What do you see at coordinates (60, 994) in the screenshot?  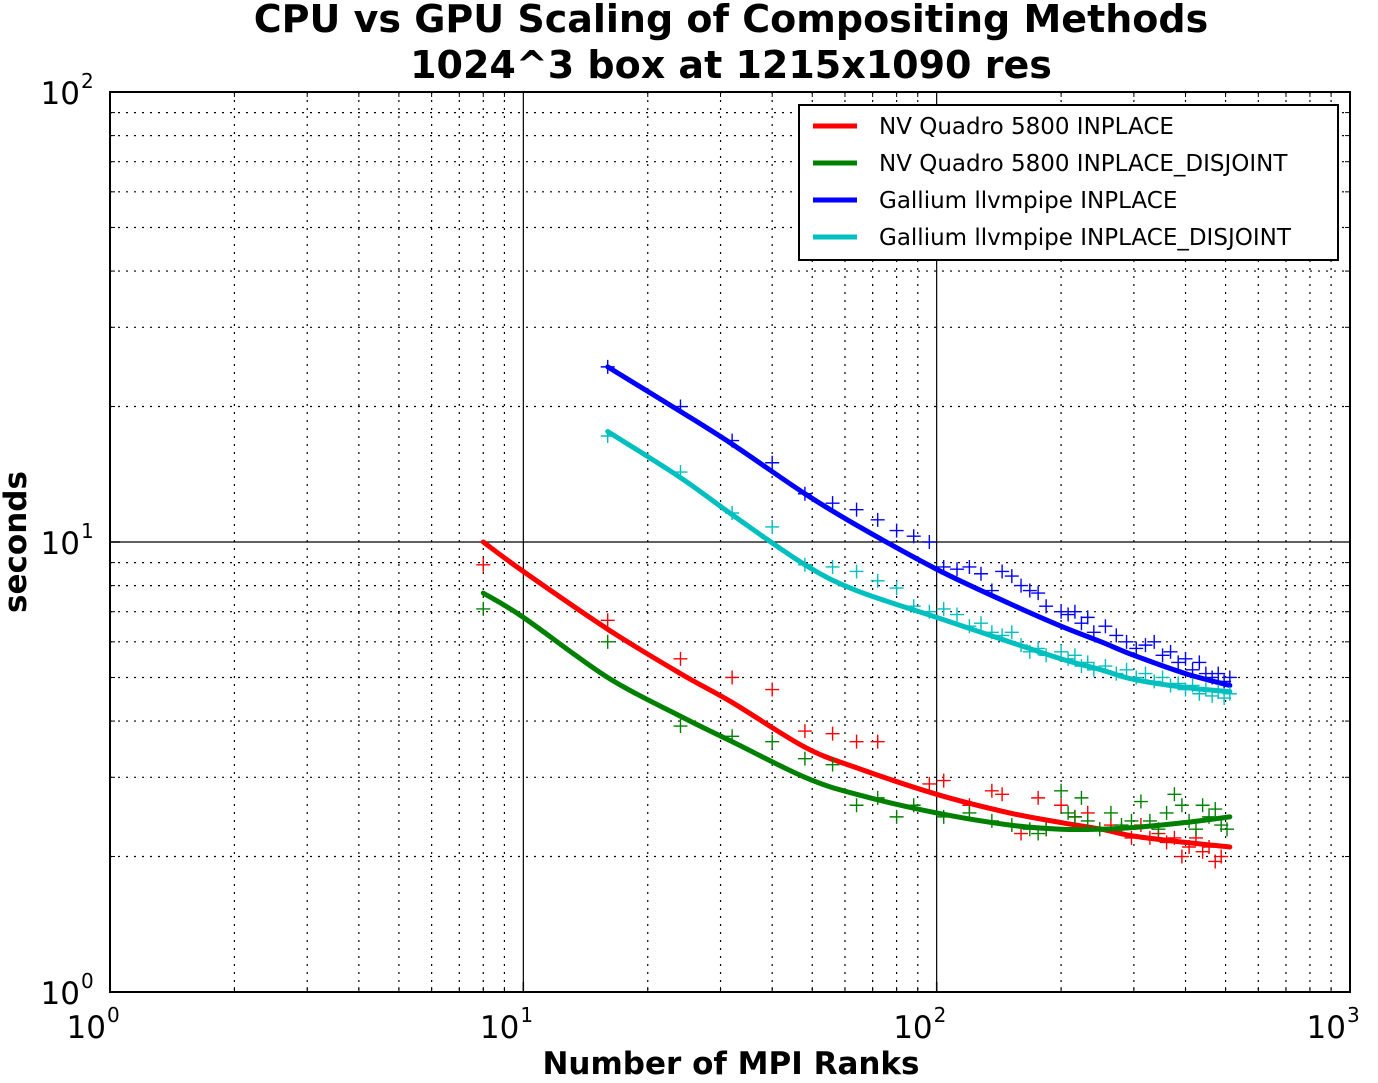 I see `y-tick-label-base: 10` at bounding box center [60, 994].